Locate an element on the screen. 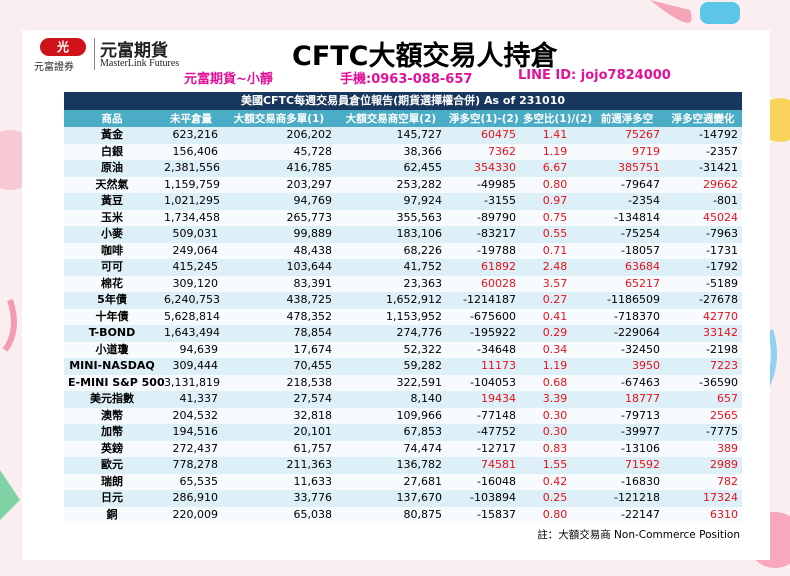  table-cell: 3.57 is located at coordinates (555, 283).